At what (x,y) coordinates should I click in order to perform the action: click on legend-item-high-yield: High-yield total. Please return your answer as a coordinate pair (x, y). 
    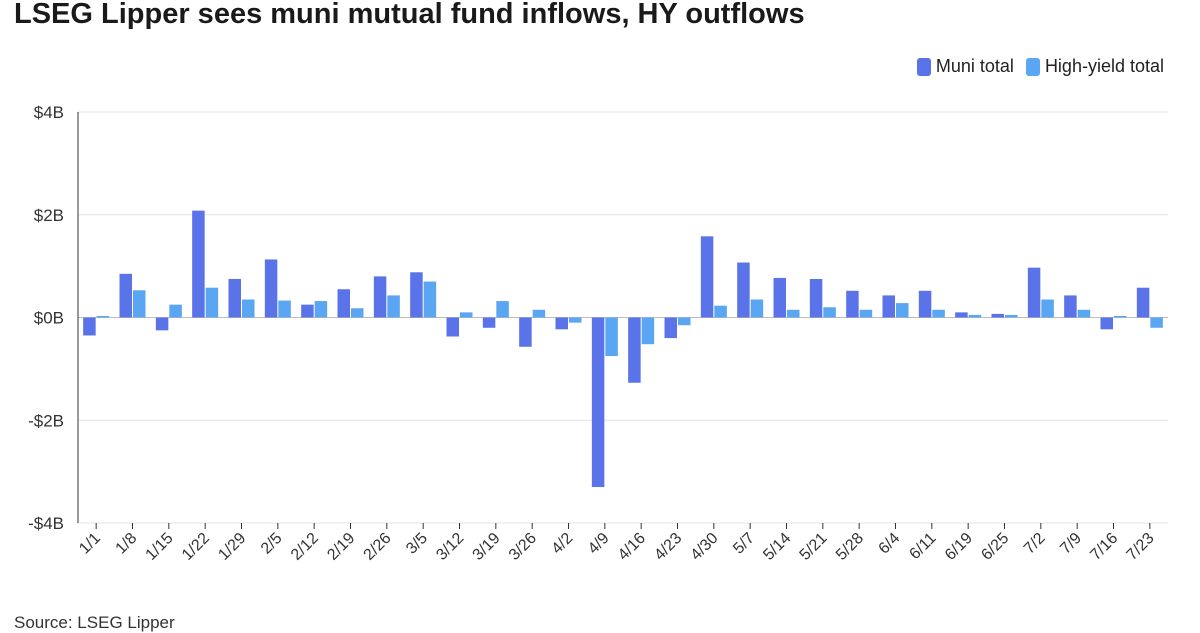
    Looking at the image, I should click on (1094, 66).